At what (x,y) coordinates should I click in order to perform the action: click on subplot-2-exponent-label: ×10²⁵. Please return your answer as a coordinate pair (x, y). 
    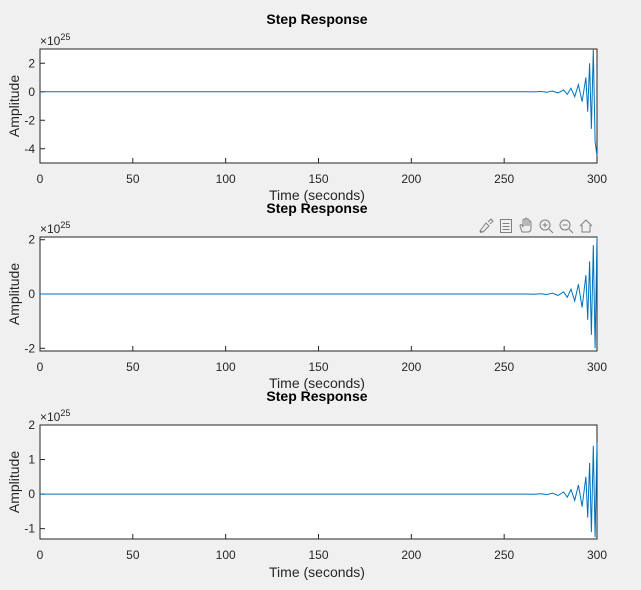
    Looking at the image, I should click on (55, 228).